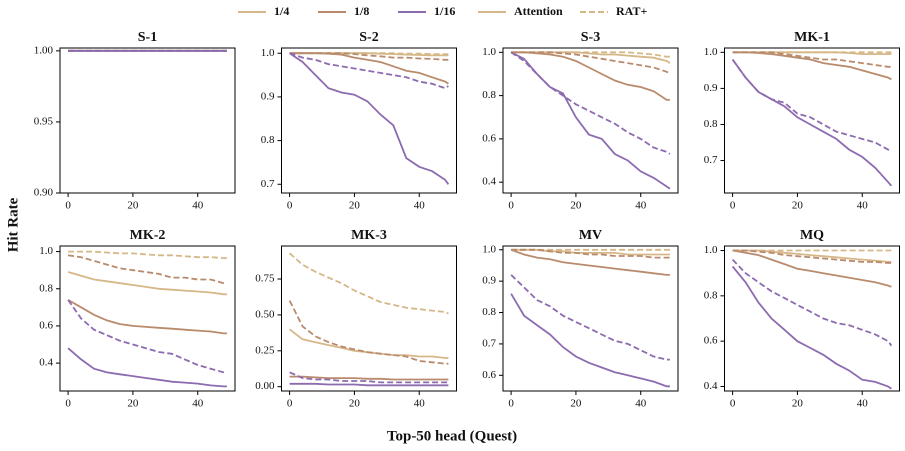  Describe the element at coordinates (147, 37) in the screenshot. I see `chart-title: S-1` at that location.